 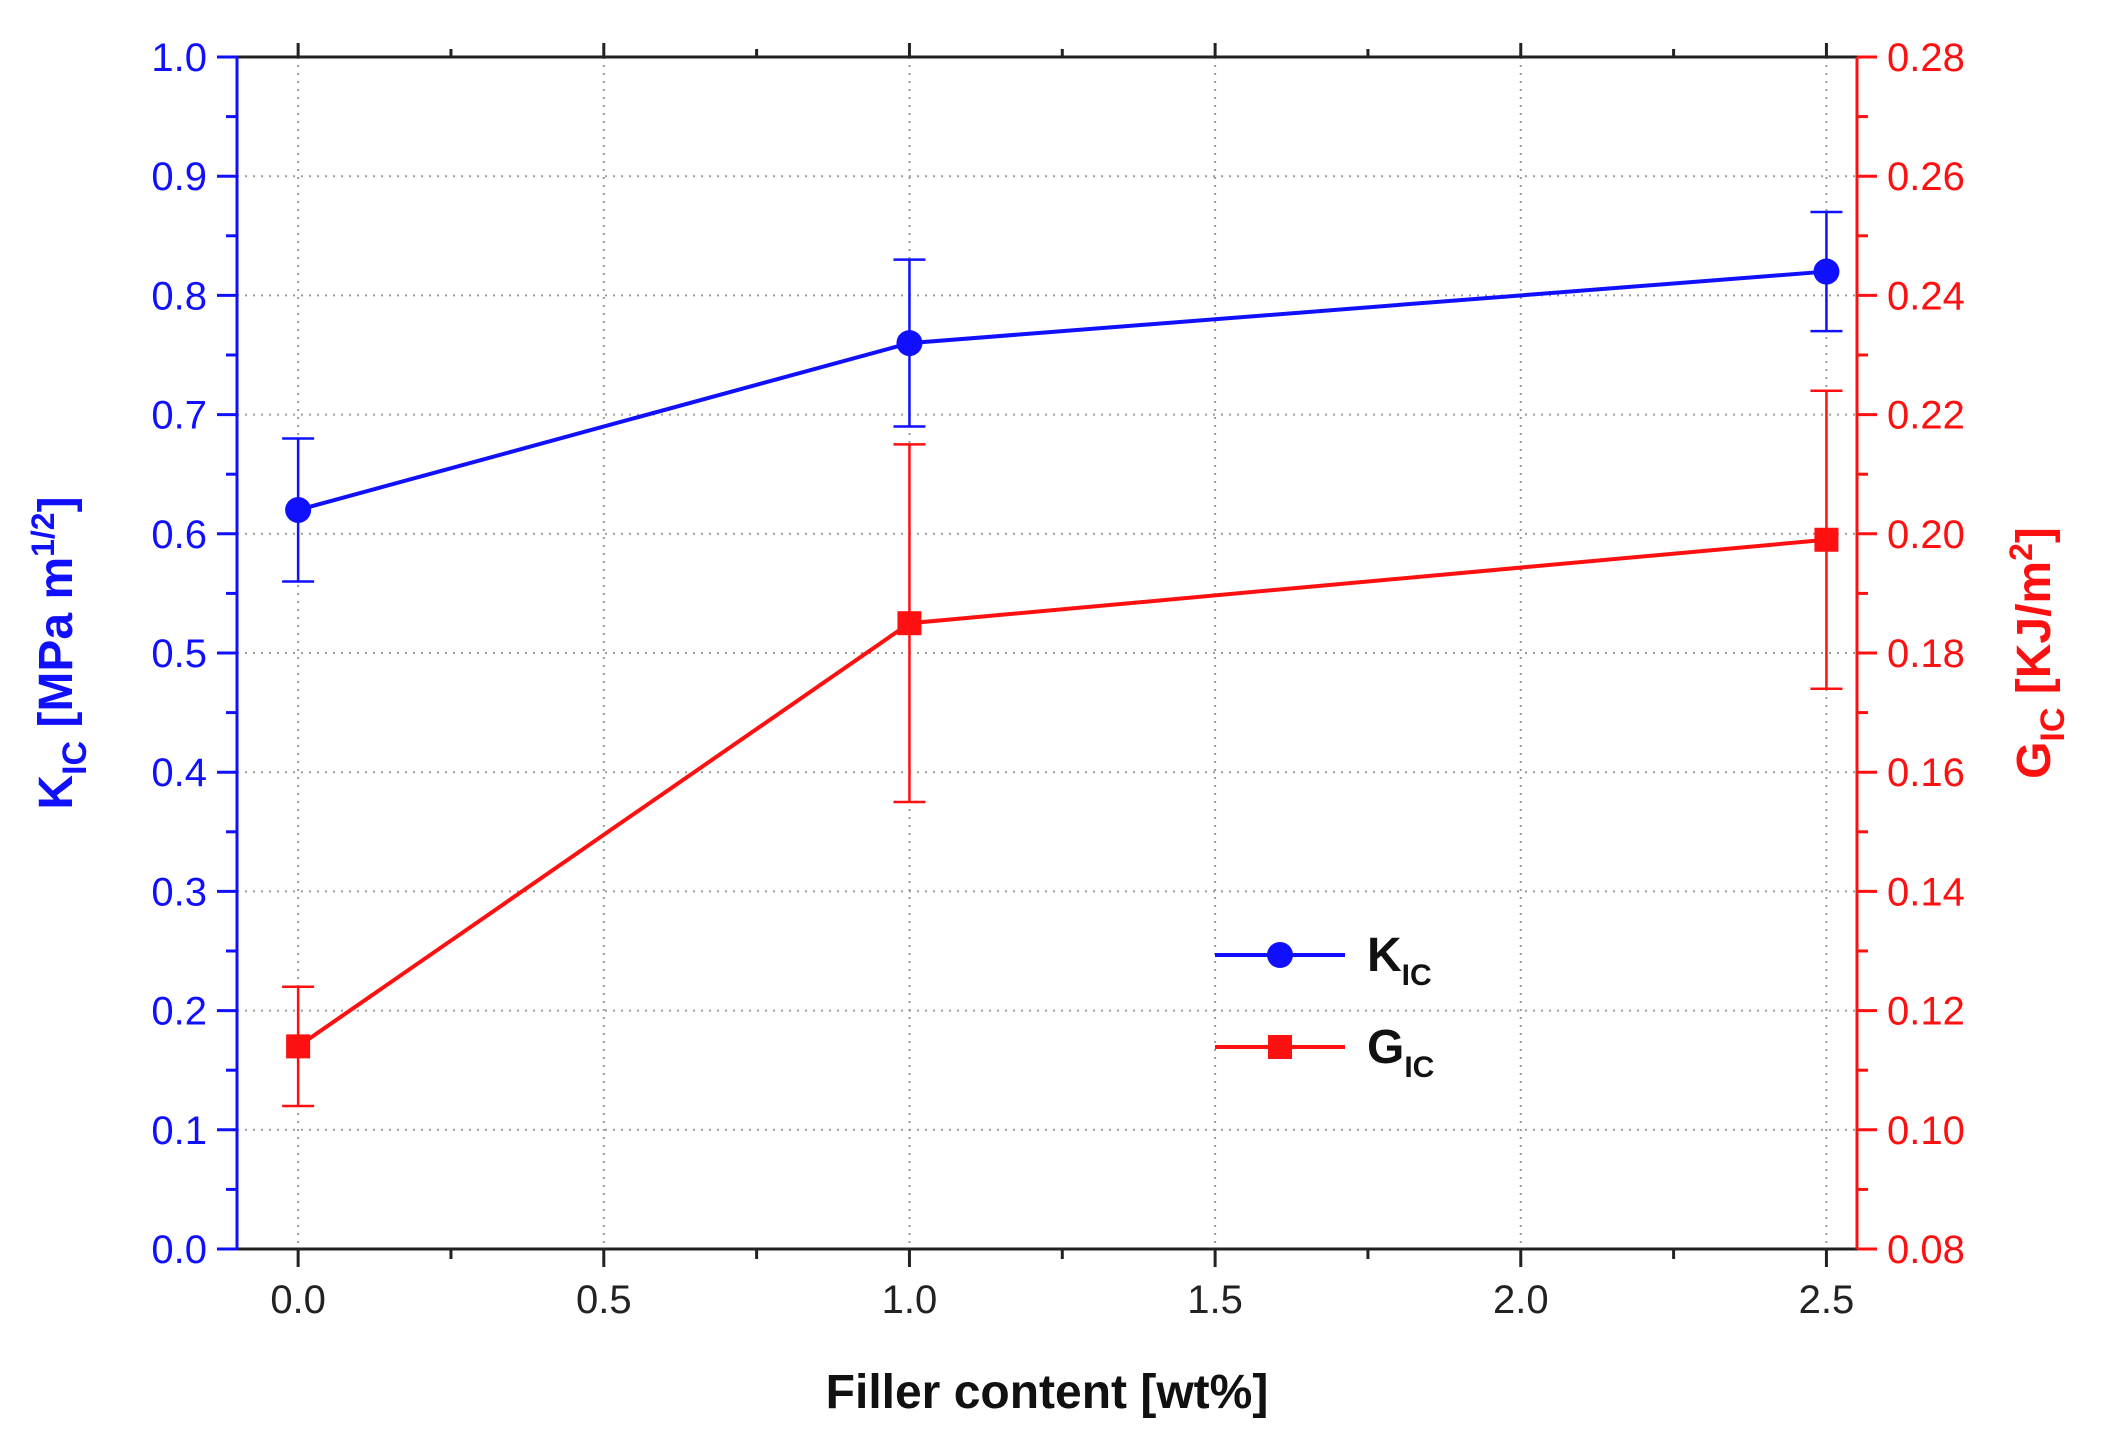 I want to click on legend-item: GIC, so click(x=1324, y=1052).